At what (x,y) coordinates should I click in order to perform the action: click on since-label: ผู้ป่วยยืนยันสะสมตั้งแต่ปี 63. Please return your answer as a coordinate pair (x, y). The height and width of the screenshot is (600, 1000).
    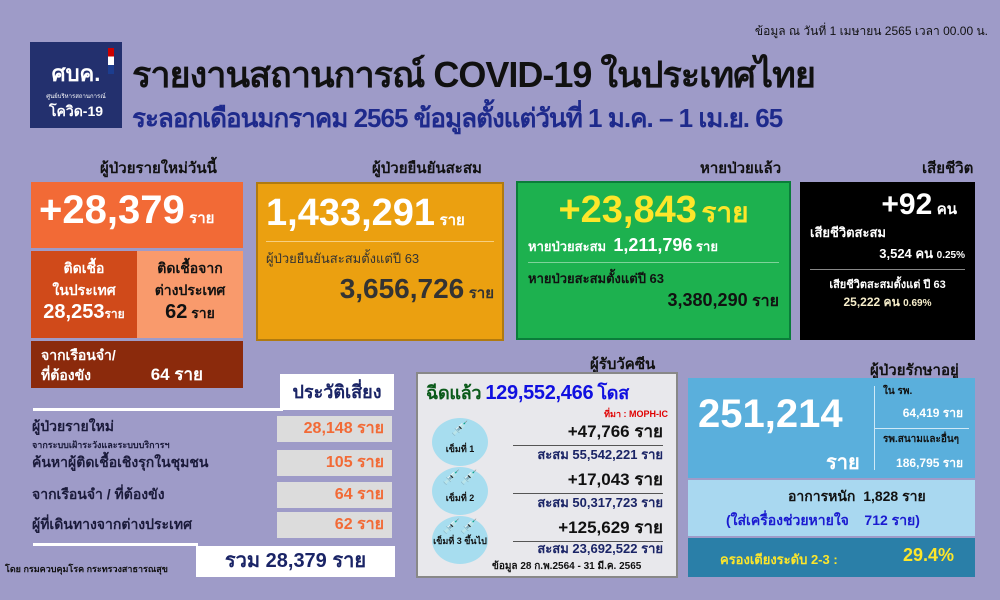
    Looking at the image, I should click on (343, 258).